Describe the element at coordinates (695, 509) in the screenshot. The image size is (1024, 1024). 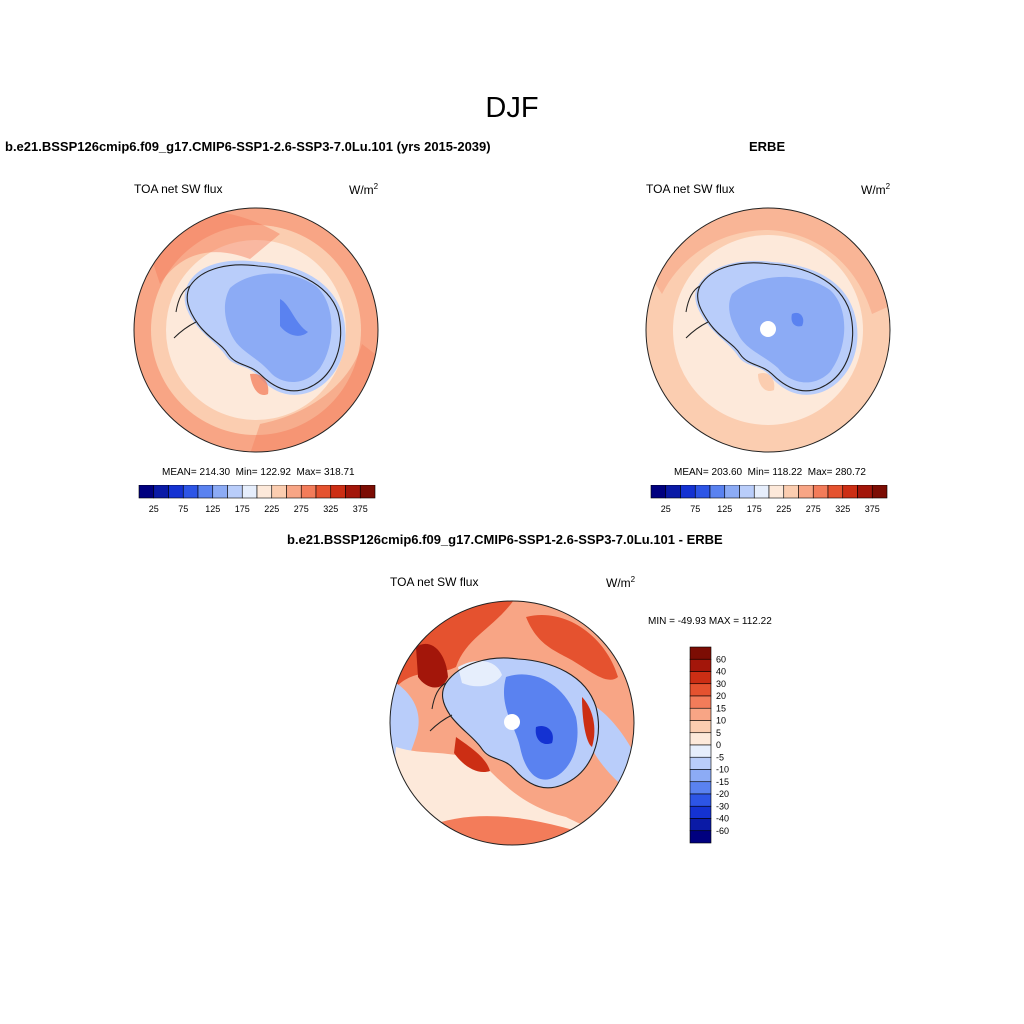
I see `colorbar-tick-label: 75` at that location.